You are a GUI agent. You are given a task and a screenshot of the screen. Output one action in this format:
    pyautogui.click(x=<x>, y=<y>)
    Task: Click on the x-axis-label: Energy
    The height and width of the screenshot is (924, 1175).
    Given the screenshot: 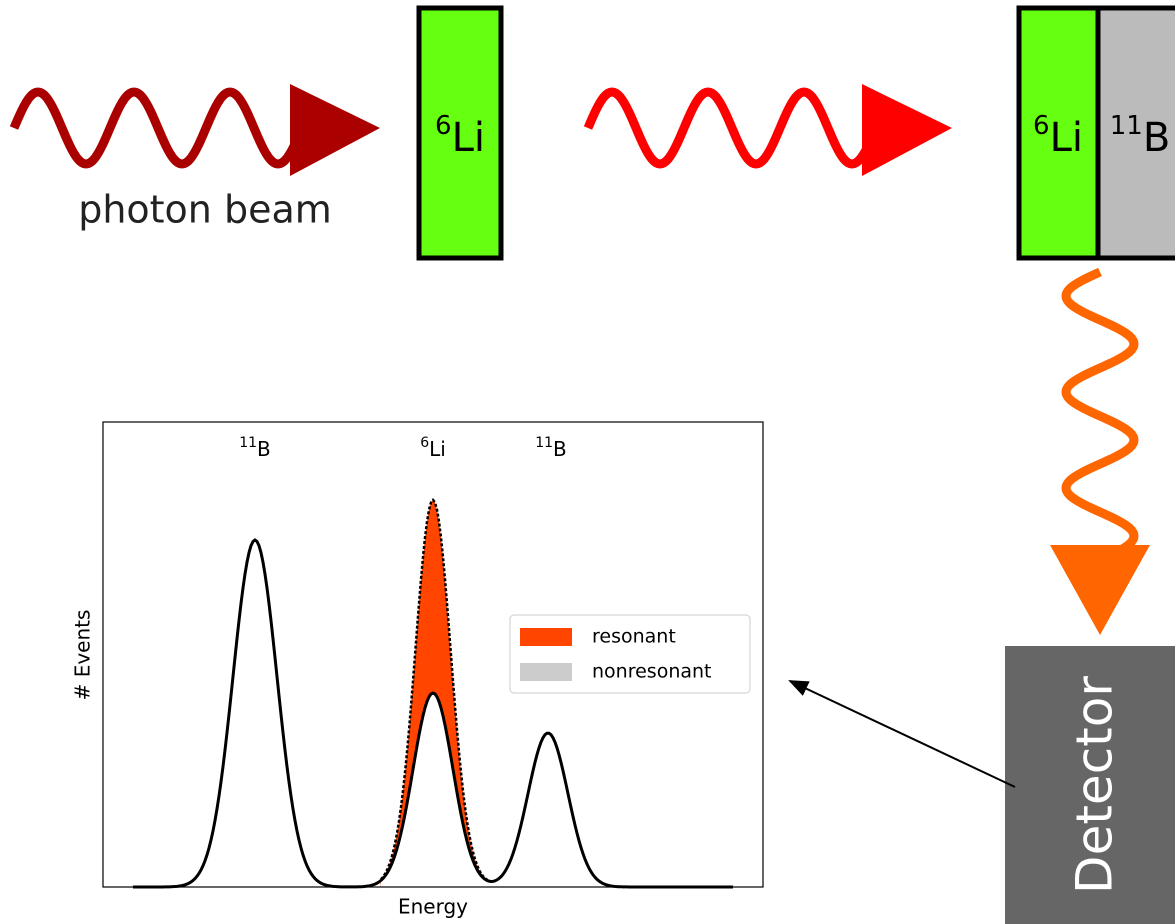 What is the action you would take?
    pyautogui.click(x=433, y=907)
    